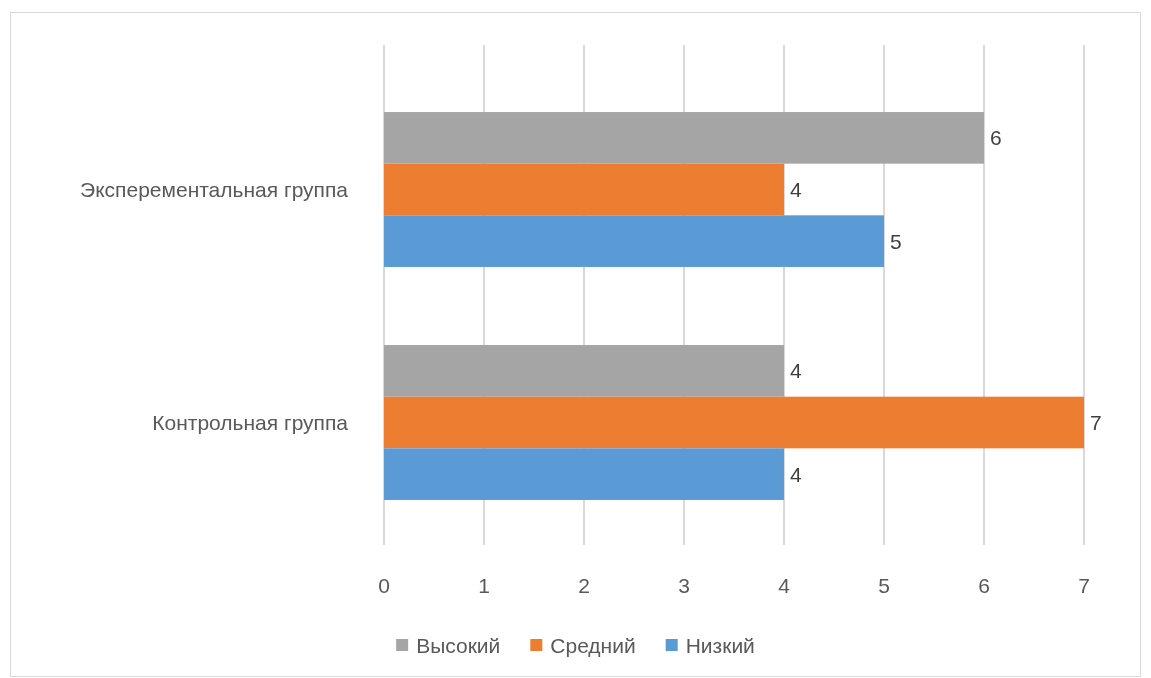 This screenshot has width=1151, height=678. What do you see at coordinates (458, 645) in the screenshot?
I see `legend-label: Высокий` at bounding box center [458, 645].